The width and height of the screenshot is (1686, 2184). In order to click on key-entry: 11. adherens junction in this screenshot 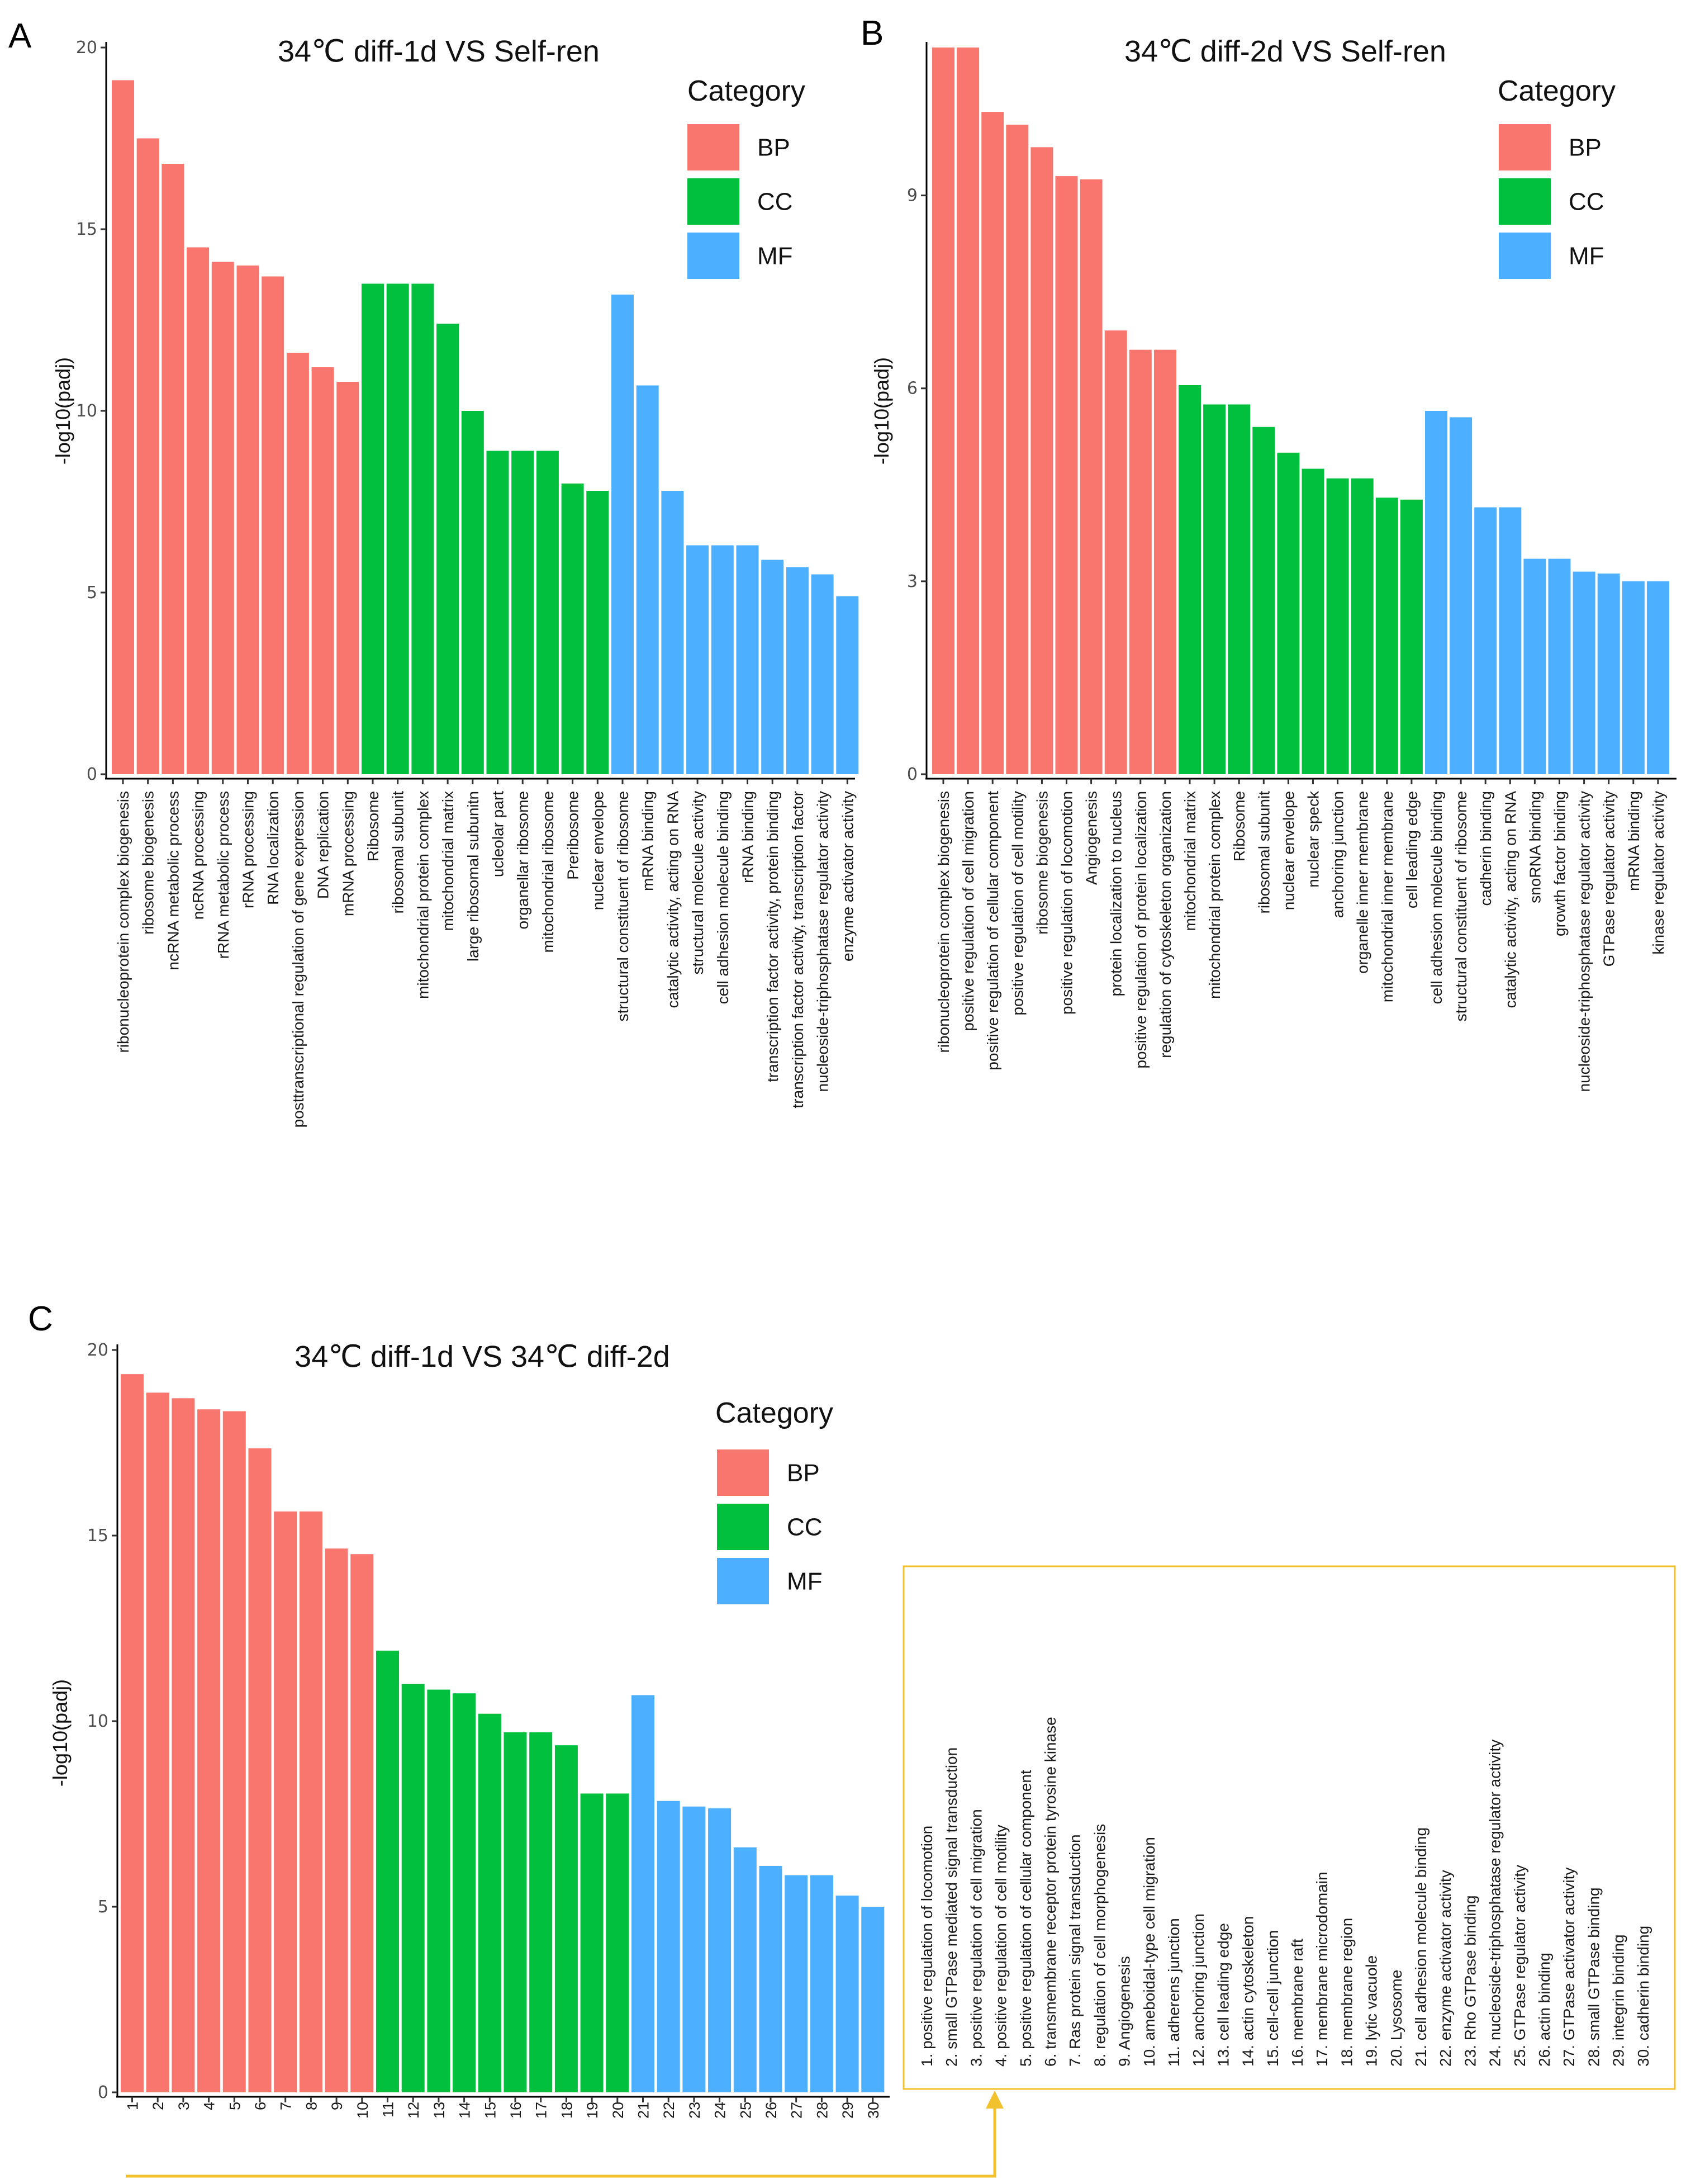, I will do `click(1174, 1992)`.